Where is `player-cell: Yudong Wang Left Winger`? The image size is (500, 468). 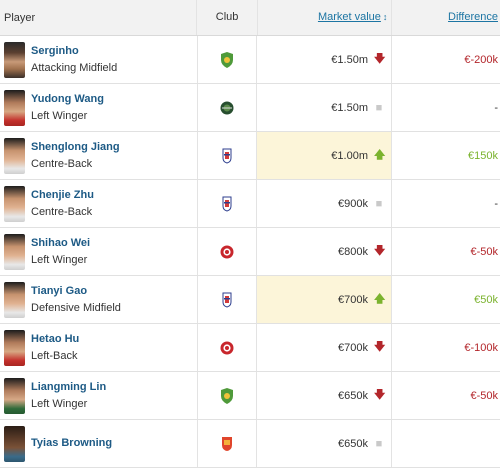 player-cell: Yudong Wang Left Winger is located at coordinates (98, 107).